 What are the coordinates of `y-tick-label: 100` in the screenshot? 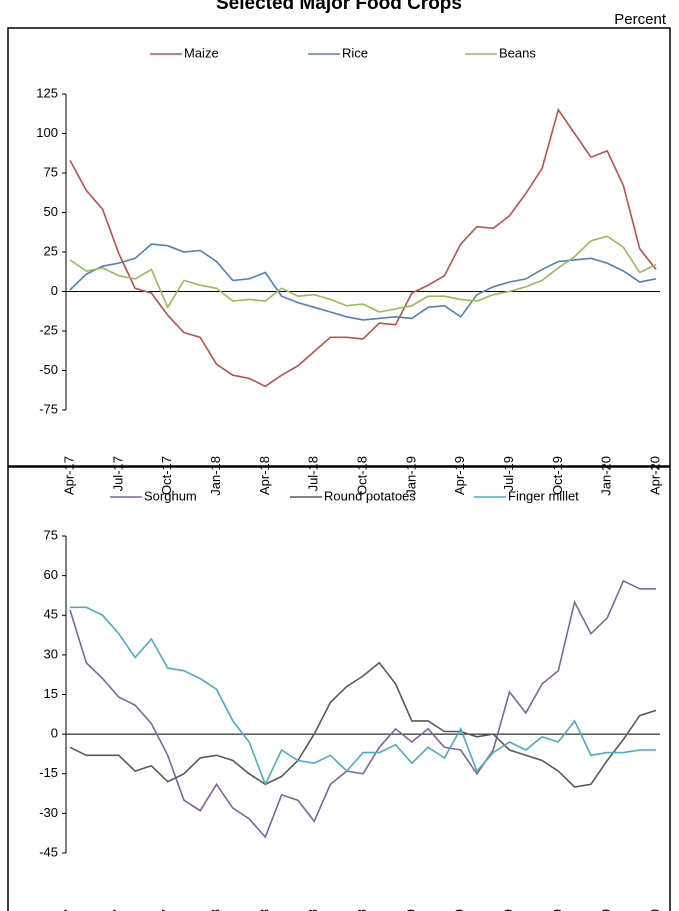 It's located at (47, 132).